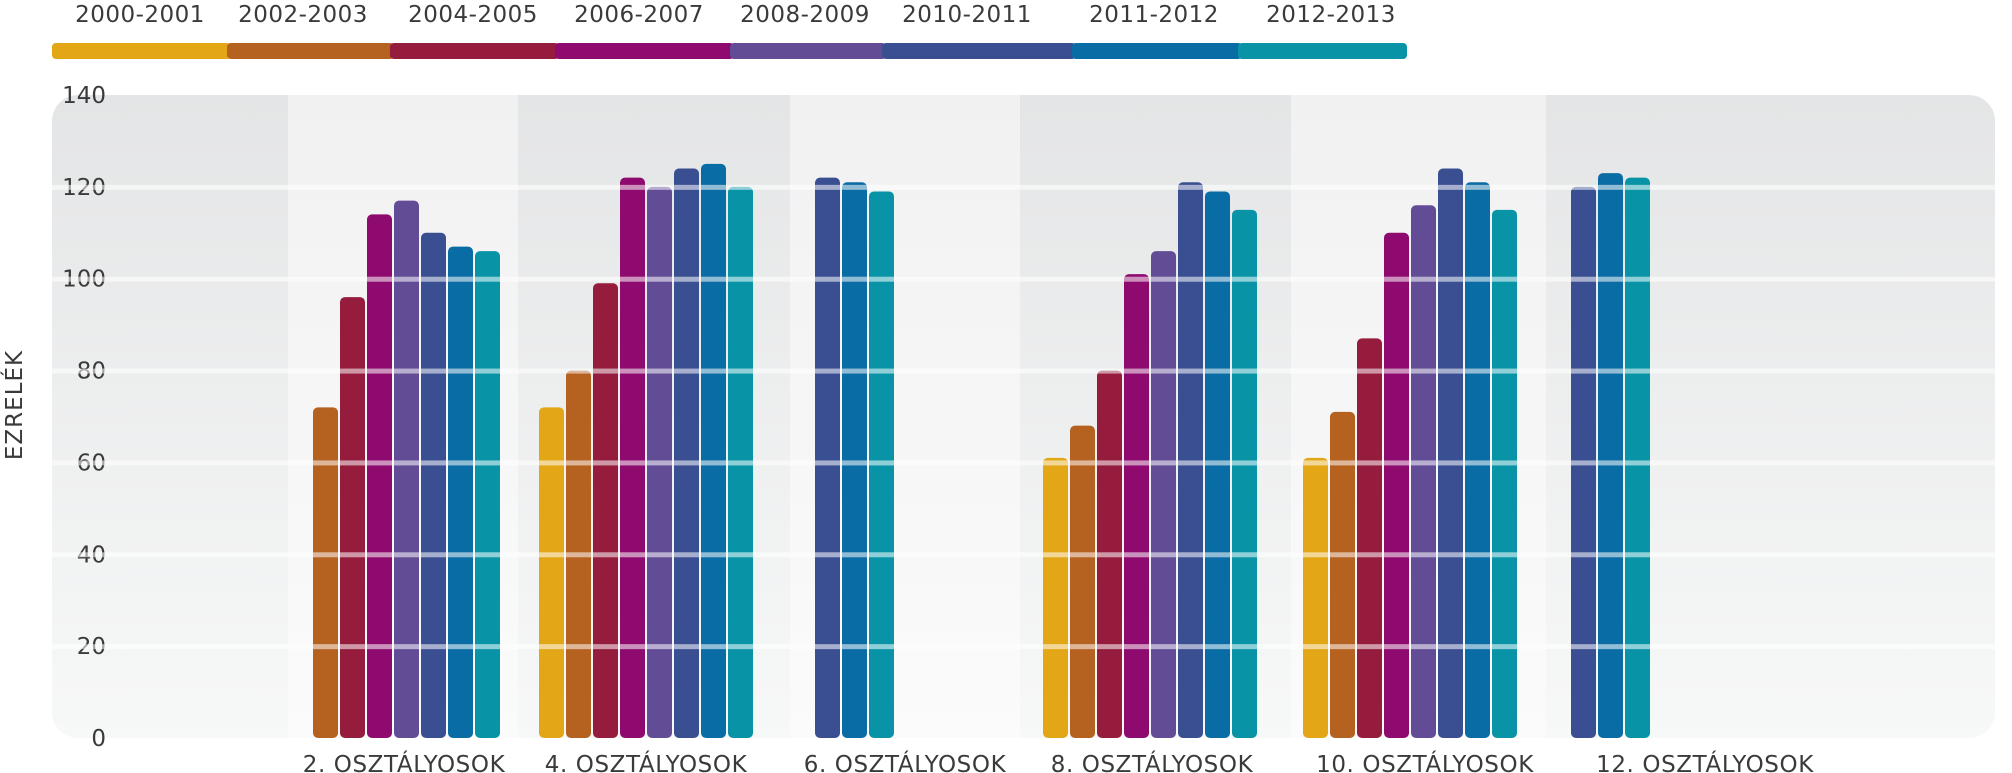 Image resolution: width=2012 pixels, height=773 pixels. Describe the element at coordinates (639, 15) in the screenshot. I see `legend-label: 2006-2007` at that location.